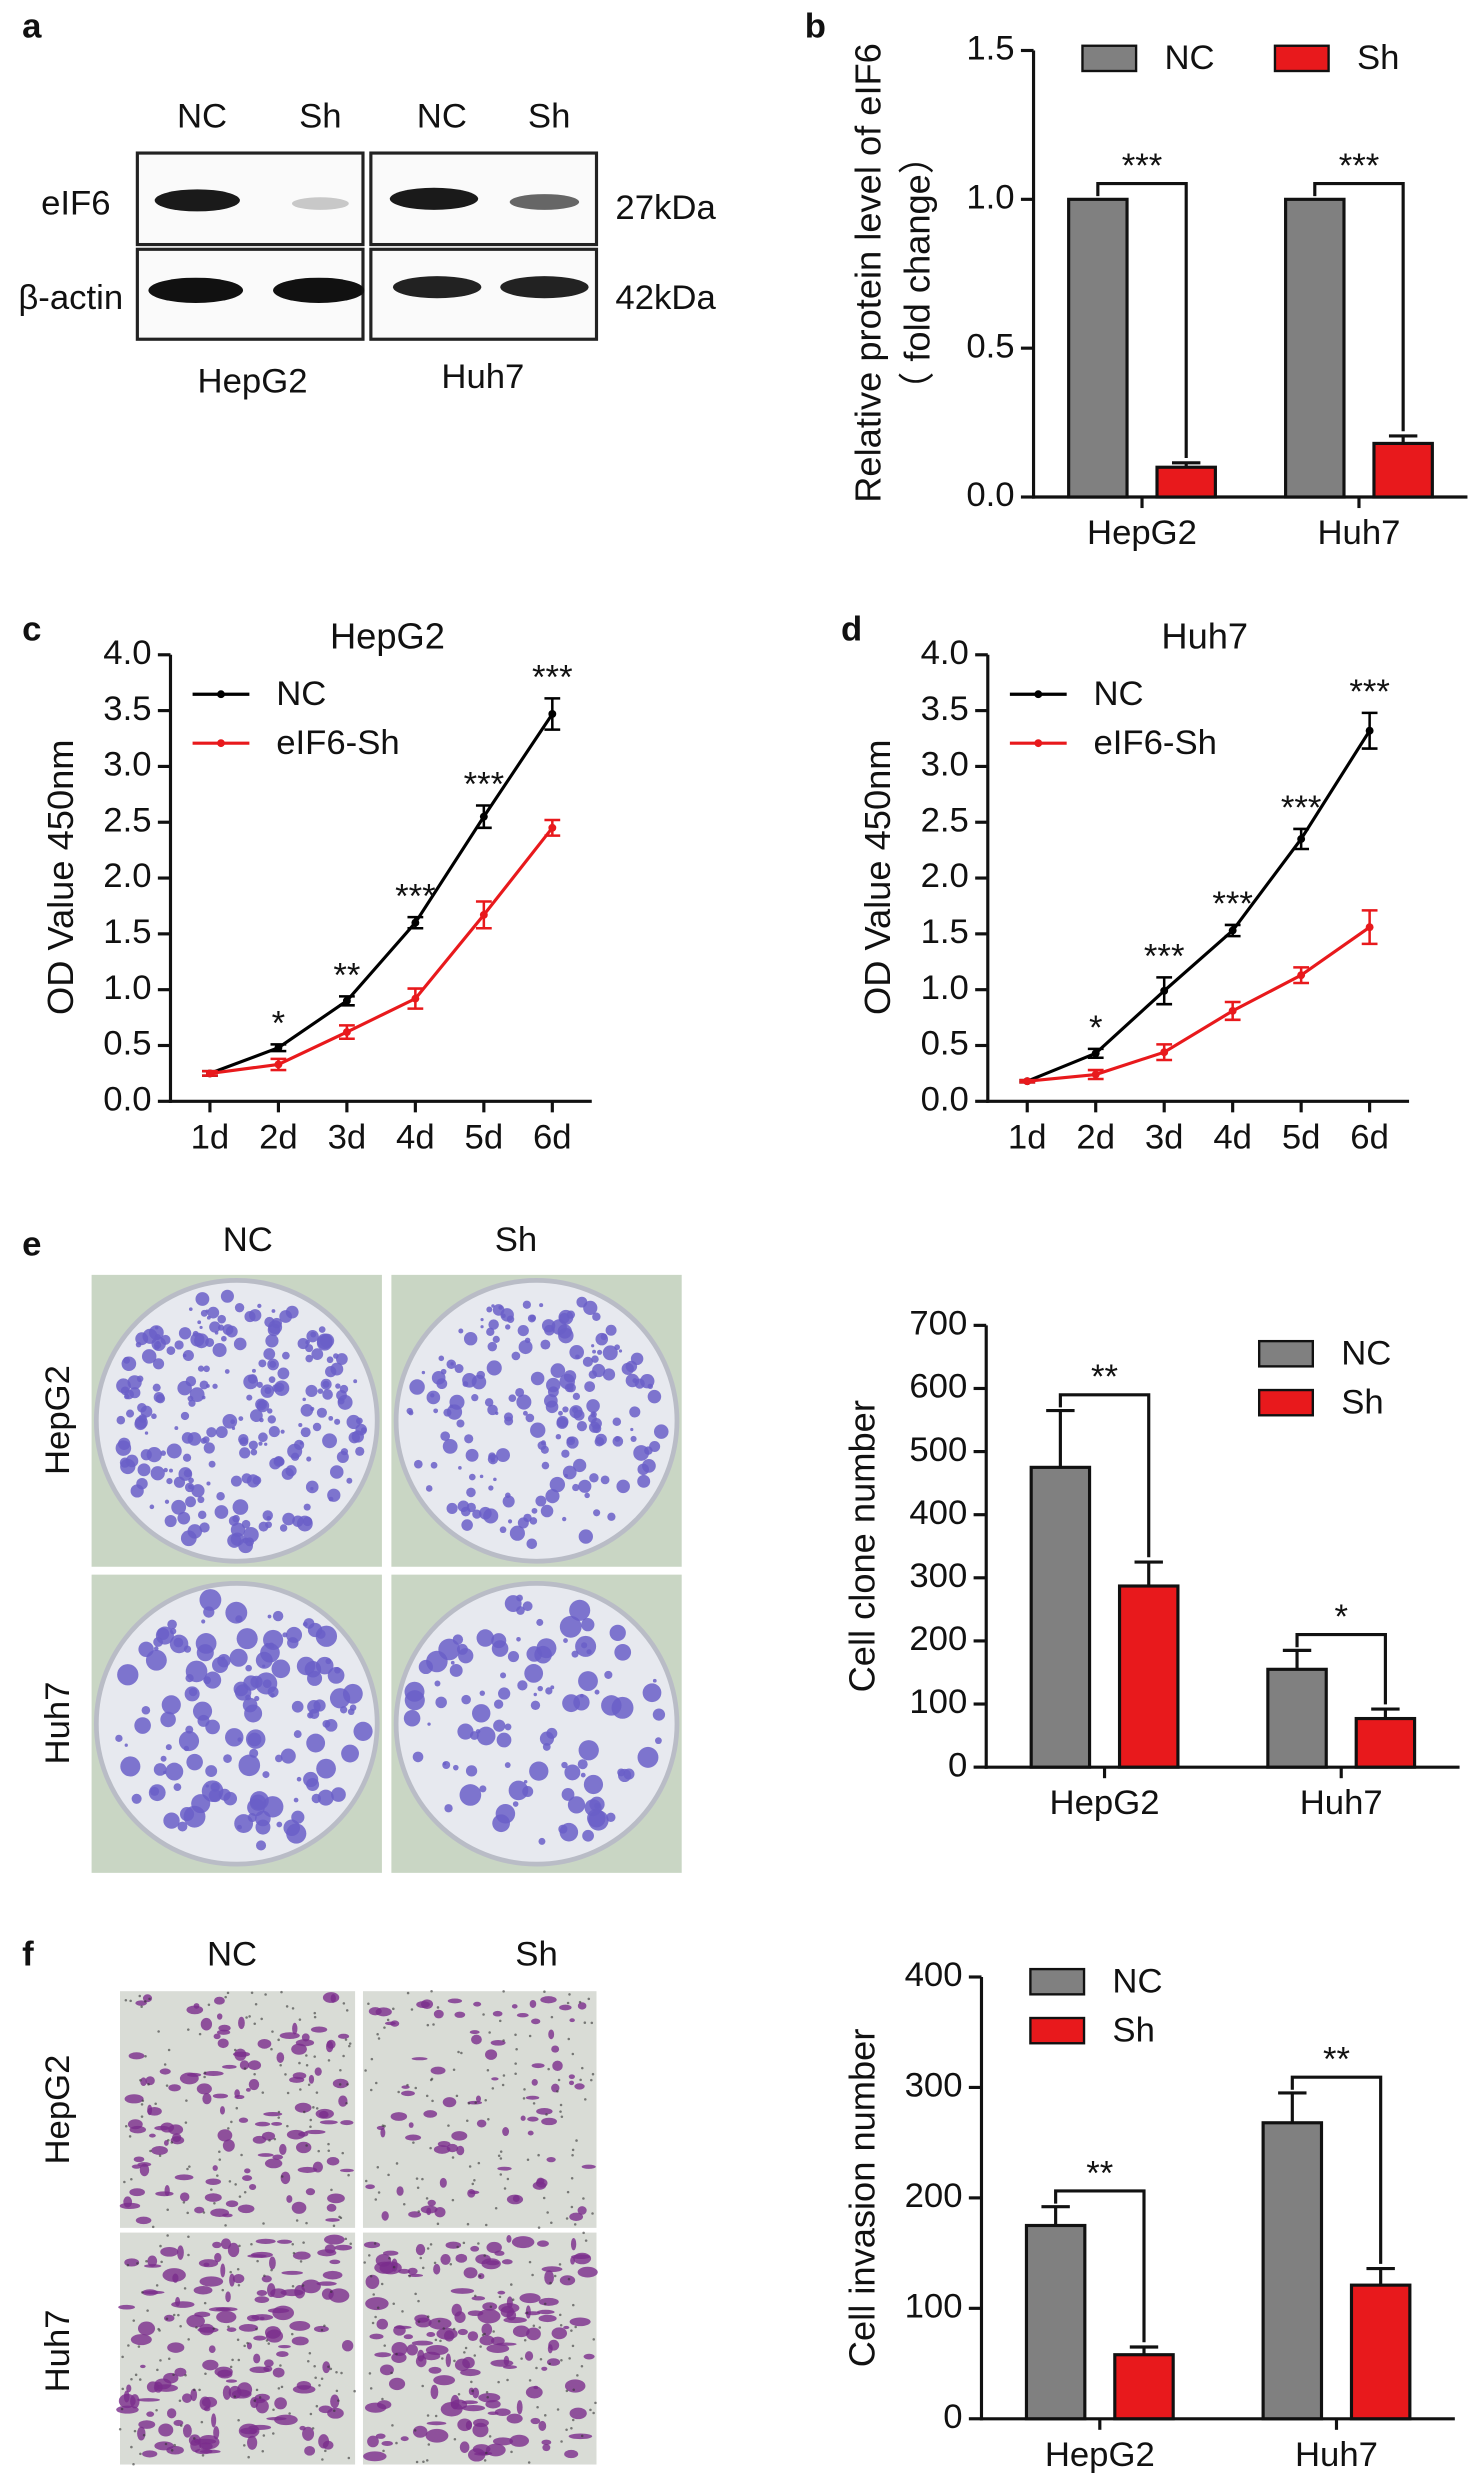  I want to click on x-tick-label: 2d, so click(1095, 1137).